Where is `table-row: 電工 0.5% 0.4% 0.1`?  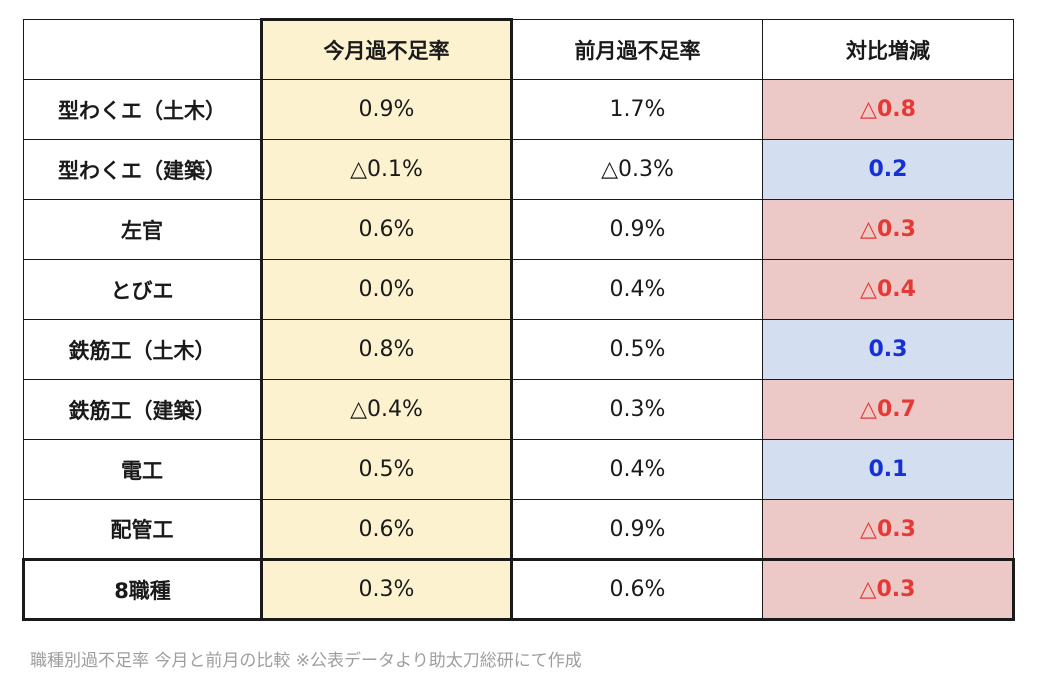
table-row: 電工 0.5% 0.4% 0.1 is located at coordinates (518, 469).